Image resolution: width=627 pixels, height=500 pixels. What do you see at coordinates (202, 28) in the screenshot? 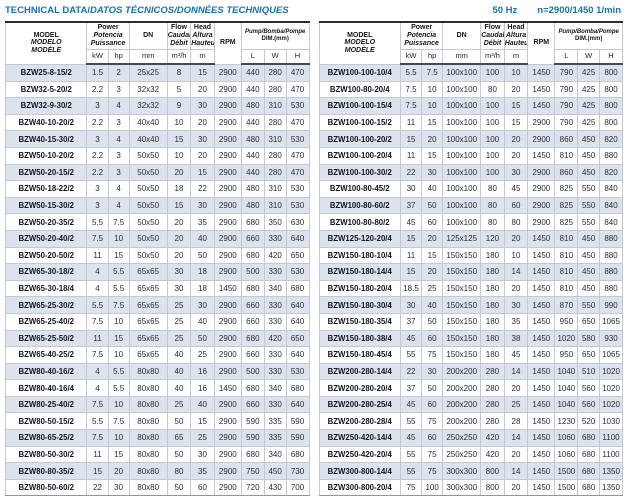
I see `header-head-en: Head` at bounding box center [202, 28].